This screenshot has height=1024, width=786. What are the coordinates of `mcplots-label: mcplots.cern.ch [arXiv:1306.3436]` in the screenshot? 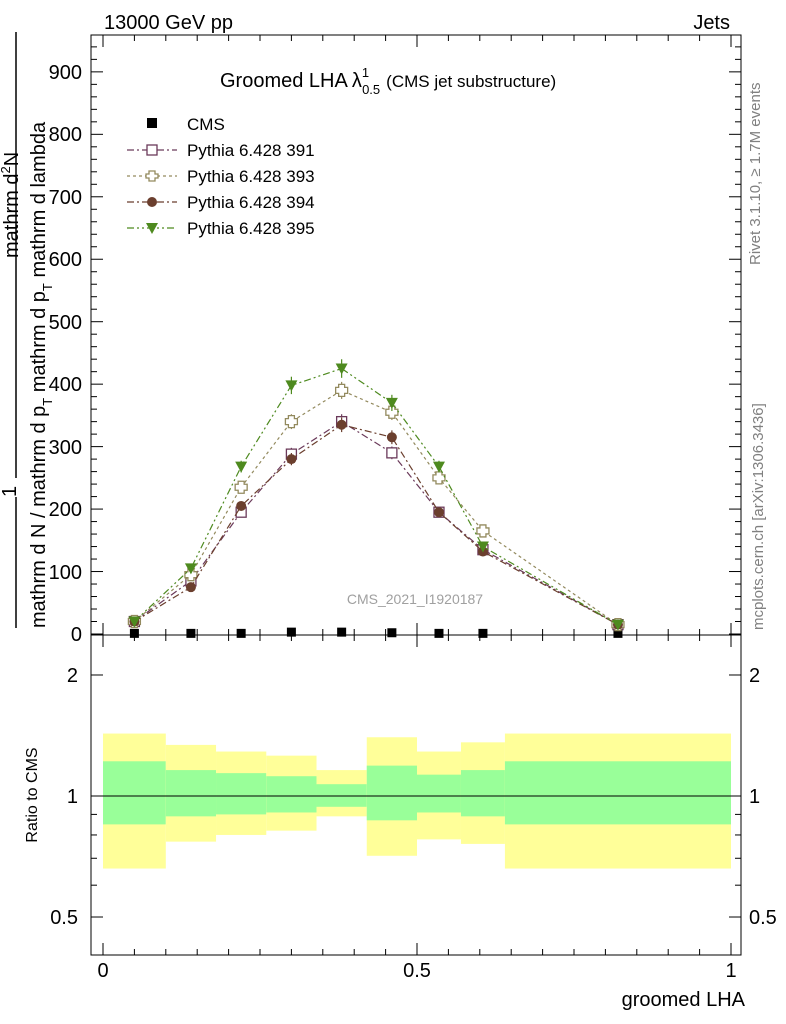 It's located at (758, 516).